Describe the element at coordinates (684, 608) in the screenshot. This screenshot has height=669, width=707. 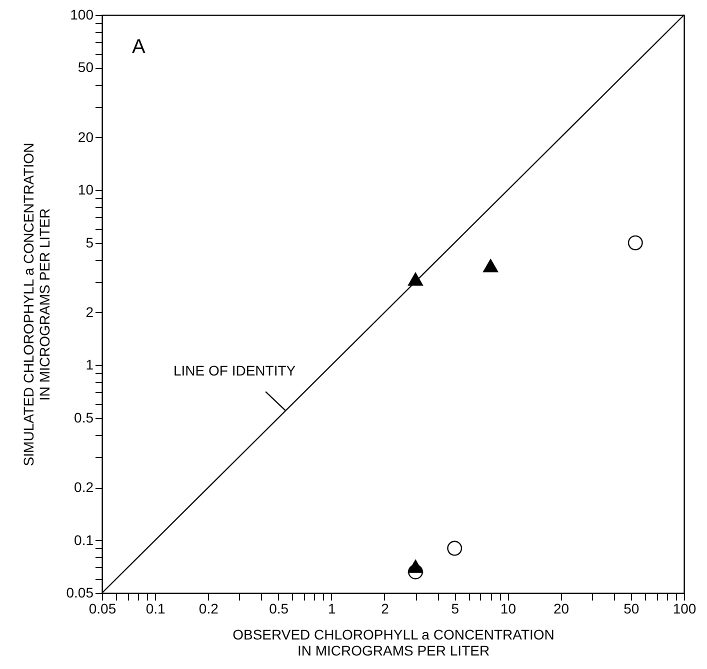
I see `x-tick-label: 100` at that location.